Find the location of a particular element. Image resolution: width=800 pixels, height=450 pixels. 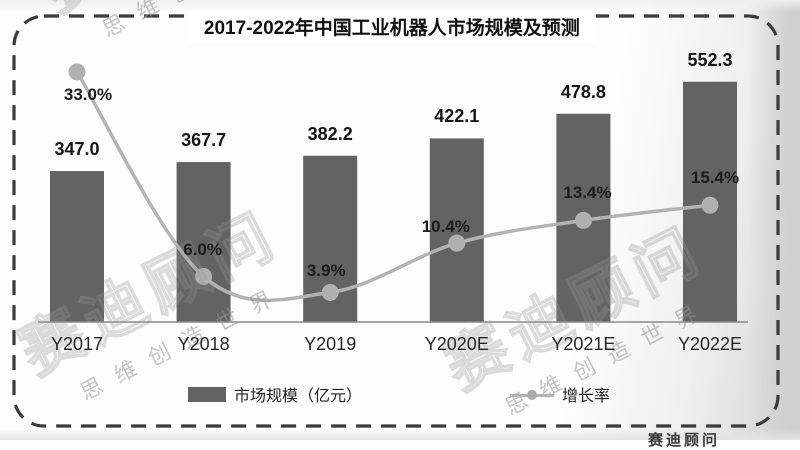

line-marker-Y2017 is located at coordinates (77, 72).